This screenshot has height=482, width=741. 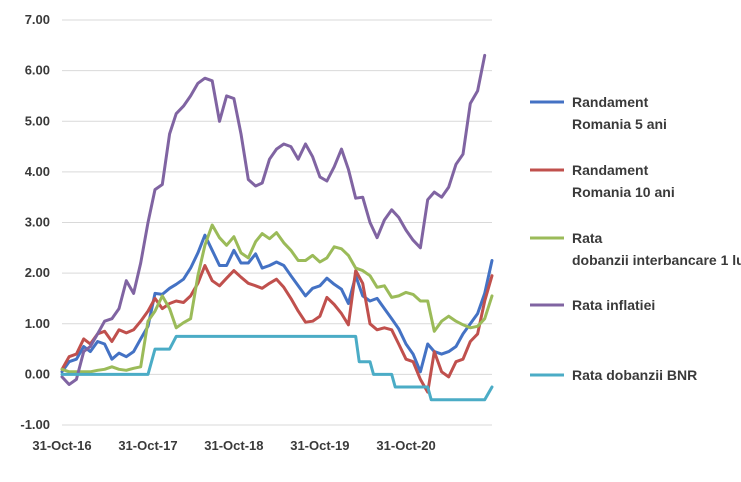 What do you see at coordinates (37, 222) in the screenshot?
I see `y-tick-label: 3.00` at bounding box center [37, 222].